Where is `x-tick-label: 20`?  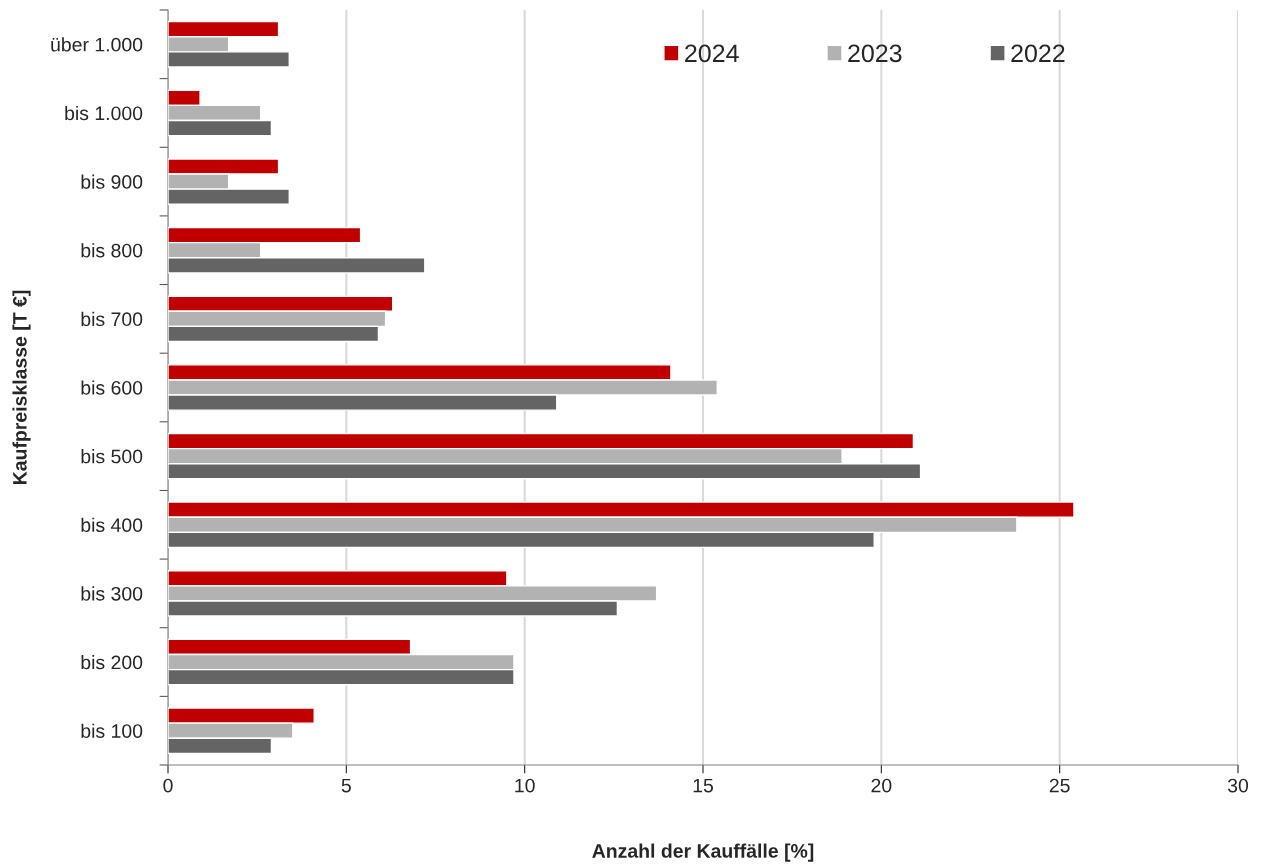 x-tick-label: 20 is located at coordinates (881, 785).